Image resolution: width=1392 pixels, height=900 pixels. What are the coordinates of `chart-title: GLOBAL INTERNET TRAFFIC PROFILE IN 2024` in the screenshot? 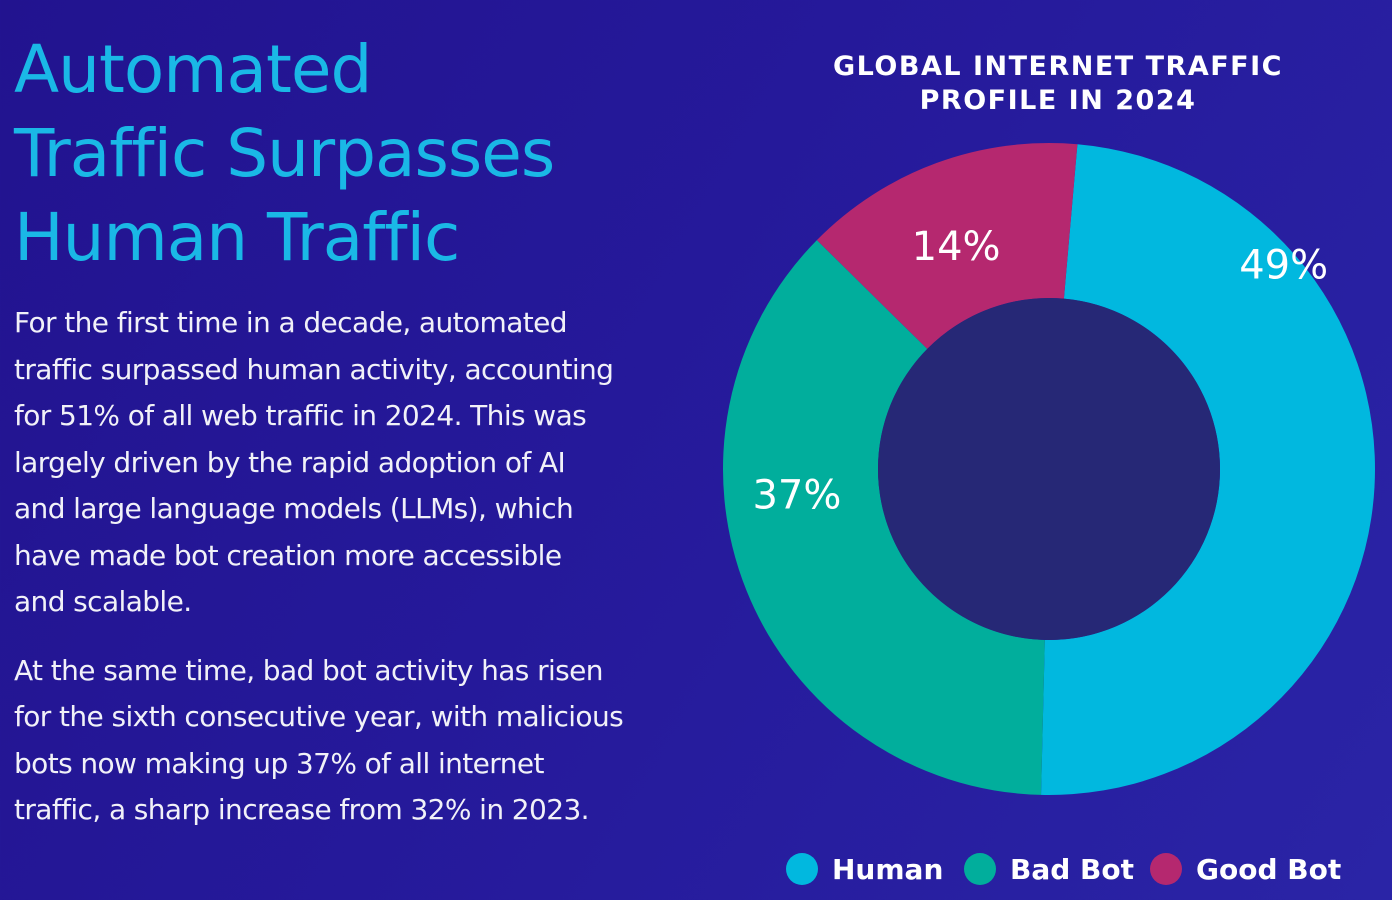 It's located at (1058, 84).